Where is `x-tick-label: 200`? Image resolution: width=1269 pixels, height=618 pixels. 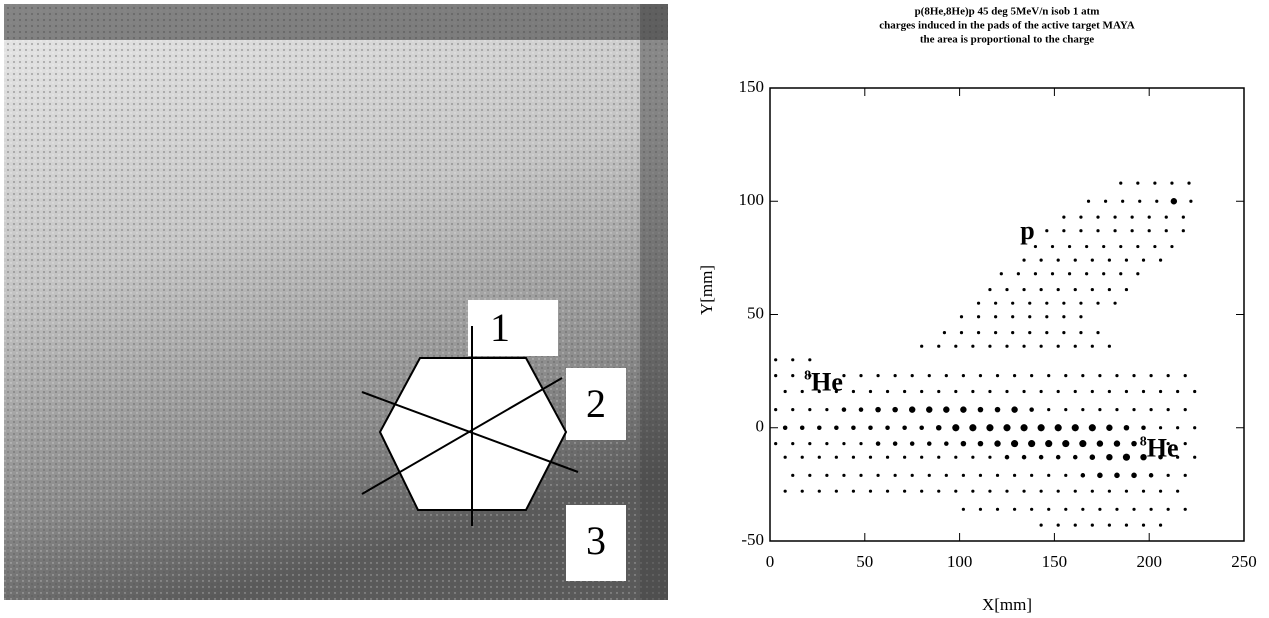
x-tick-label: 200 is located at coordinates (1149, 561).